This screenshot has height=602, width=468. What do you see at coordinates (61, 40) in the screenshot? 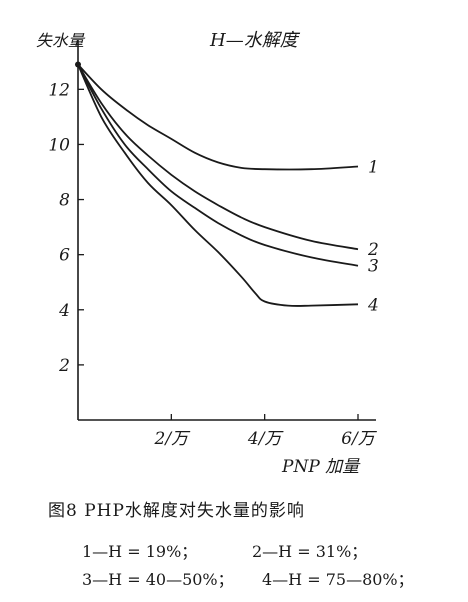
I see `y-axis-title: 失水量` at bounding box center [61, 40].